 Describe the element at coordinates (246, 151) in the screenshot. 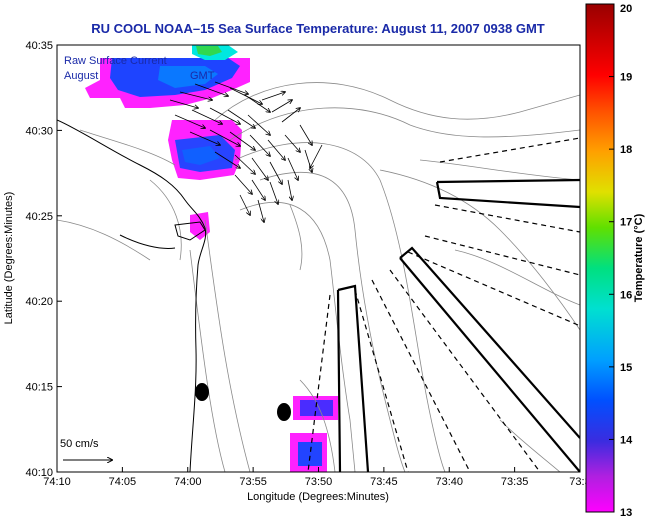

I see `current-vectors` at that location.